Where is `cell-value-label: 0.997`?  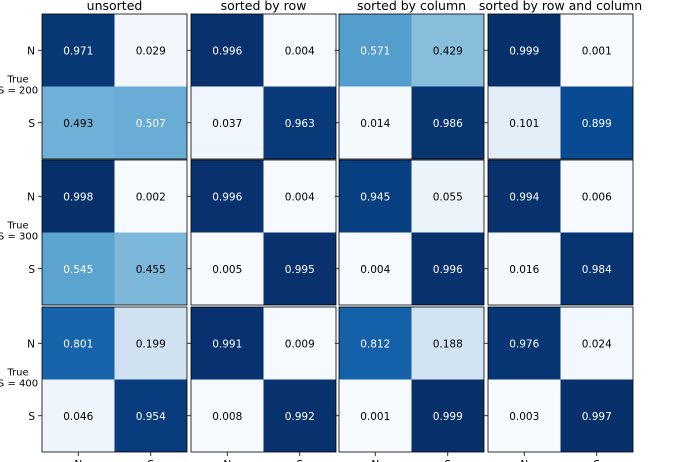 cell-value-label: 0.997 is located at coordinates (597, 417).